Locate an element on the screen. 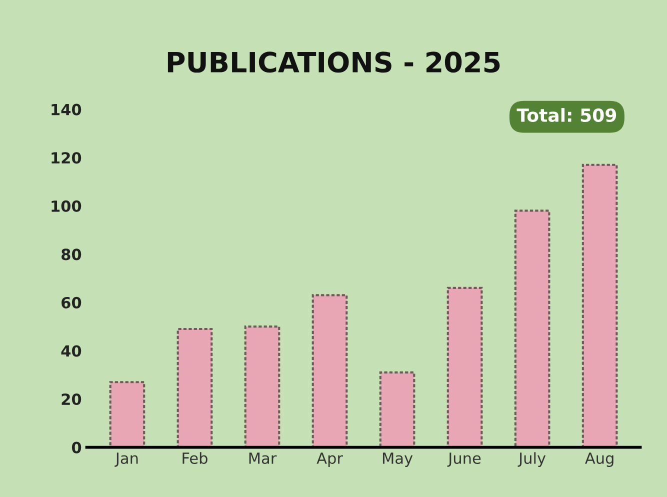 This screenshot has width=667, height=497. x-tick-label: Feb is located at coordinates (195, 458).